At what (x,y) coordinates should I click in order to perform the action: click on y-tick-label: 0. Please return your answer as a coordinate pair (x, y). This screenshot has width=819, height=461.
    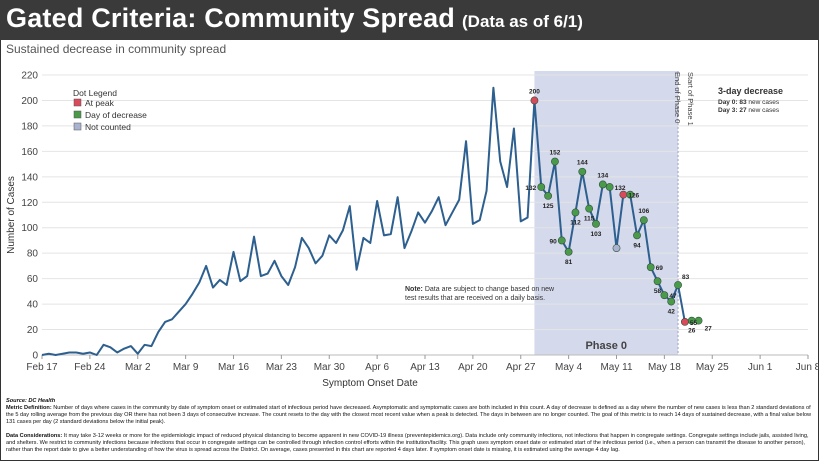
    Looking at the image, I should click on (35, 356).